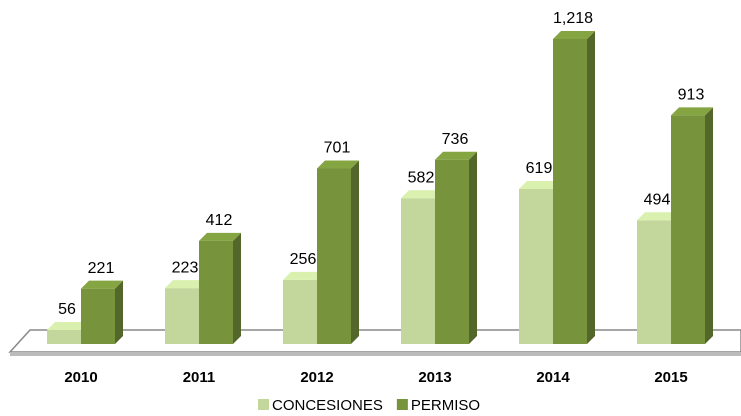  What do you see at coordinates (219, 220) in the screenshot?
I see `data-label: 412` at bounding box center [219, 220].